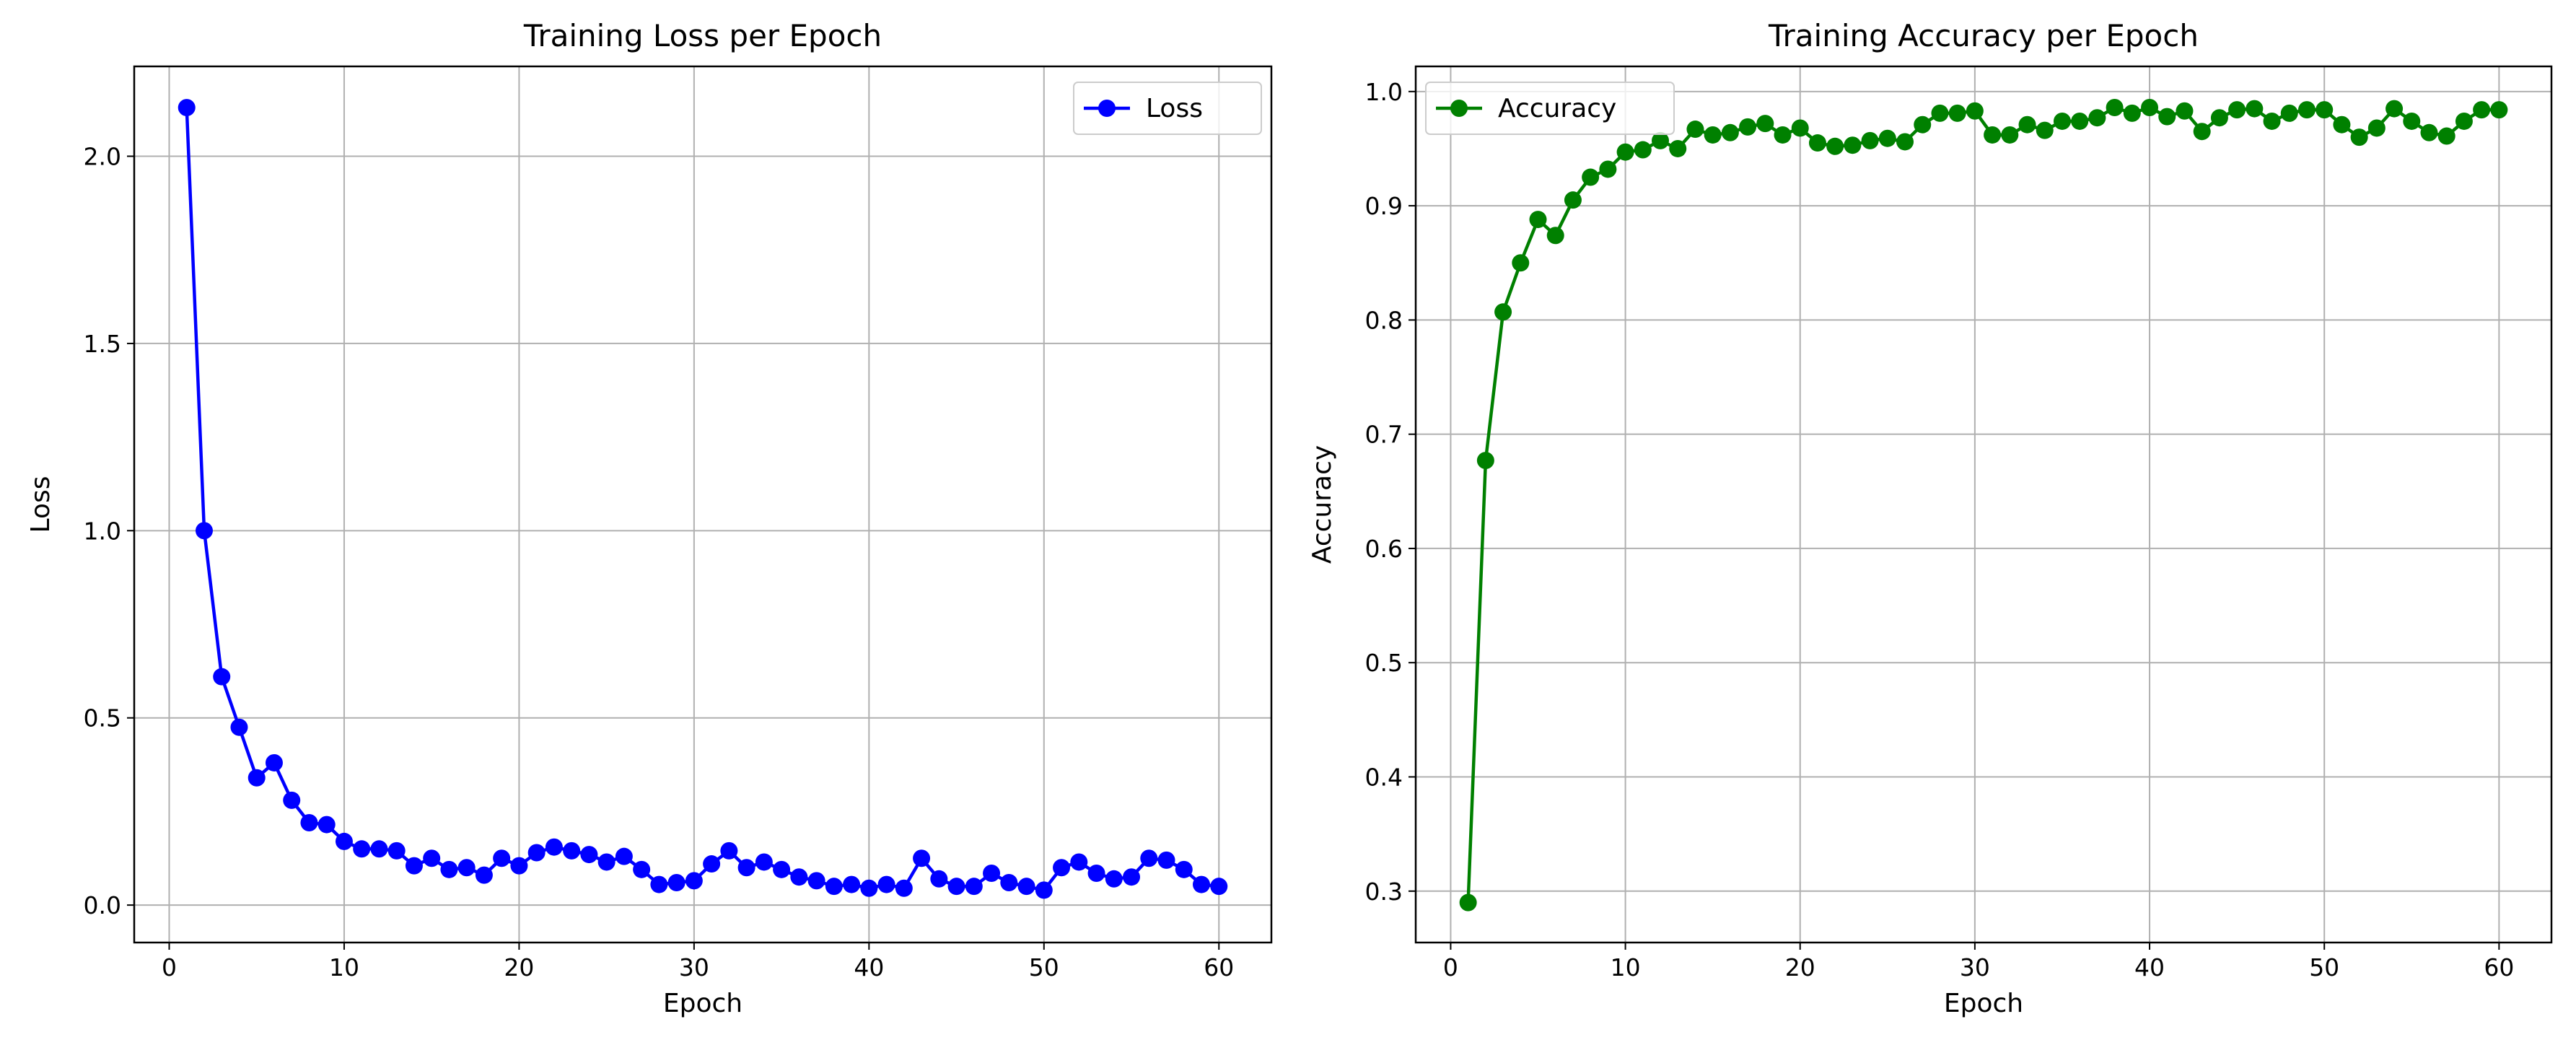  What do you see at coordinates (103, 905) in the screenshot?
I see `y-tick-label: 0.0` at bounding box center [103, 905].